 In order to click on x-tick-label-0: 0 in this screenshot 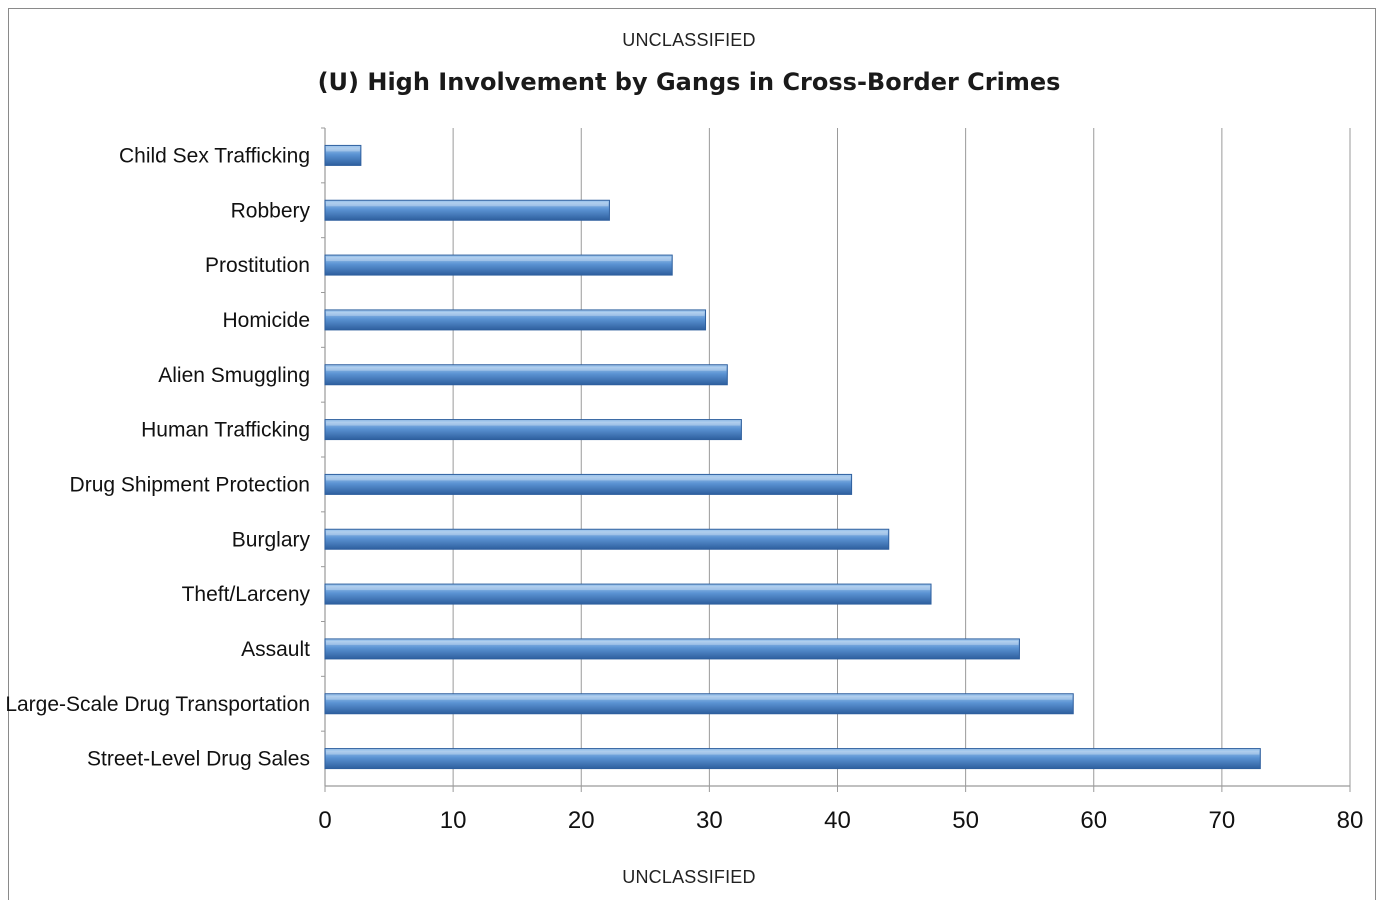, I will do `click(324, 820)`.